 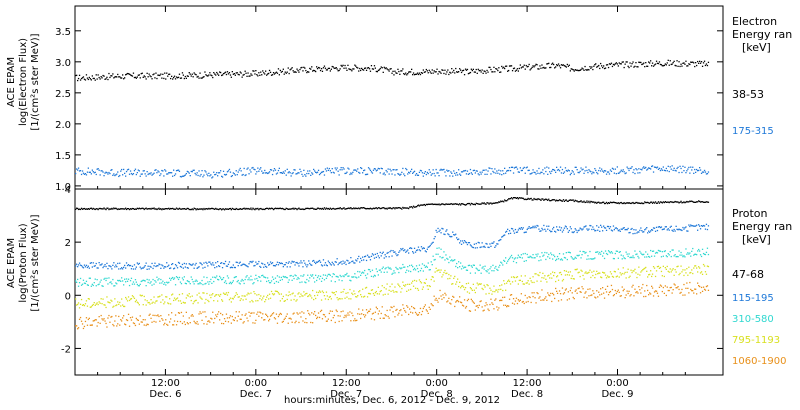 I want to click on electron-ylabel-line2: log(Electron Flux), so click(x=23, y=82).